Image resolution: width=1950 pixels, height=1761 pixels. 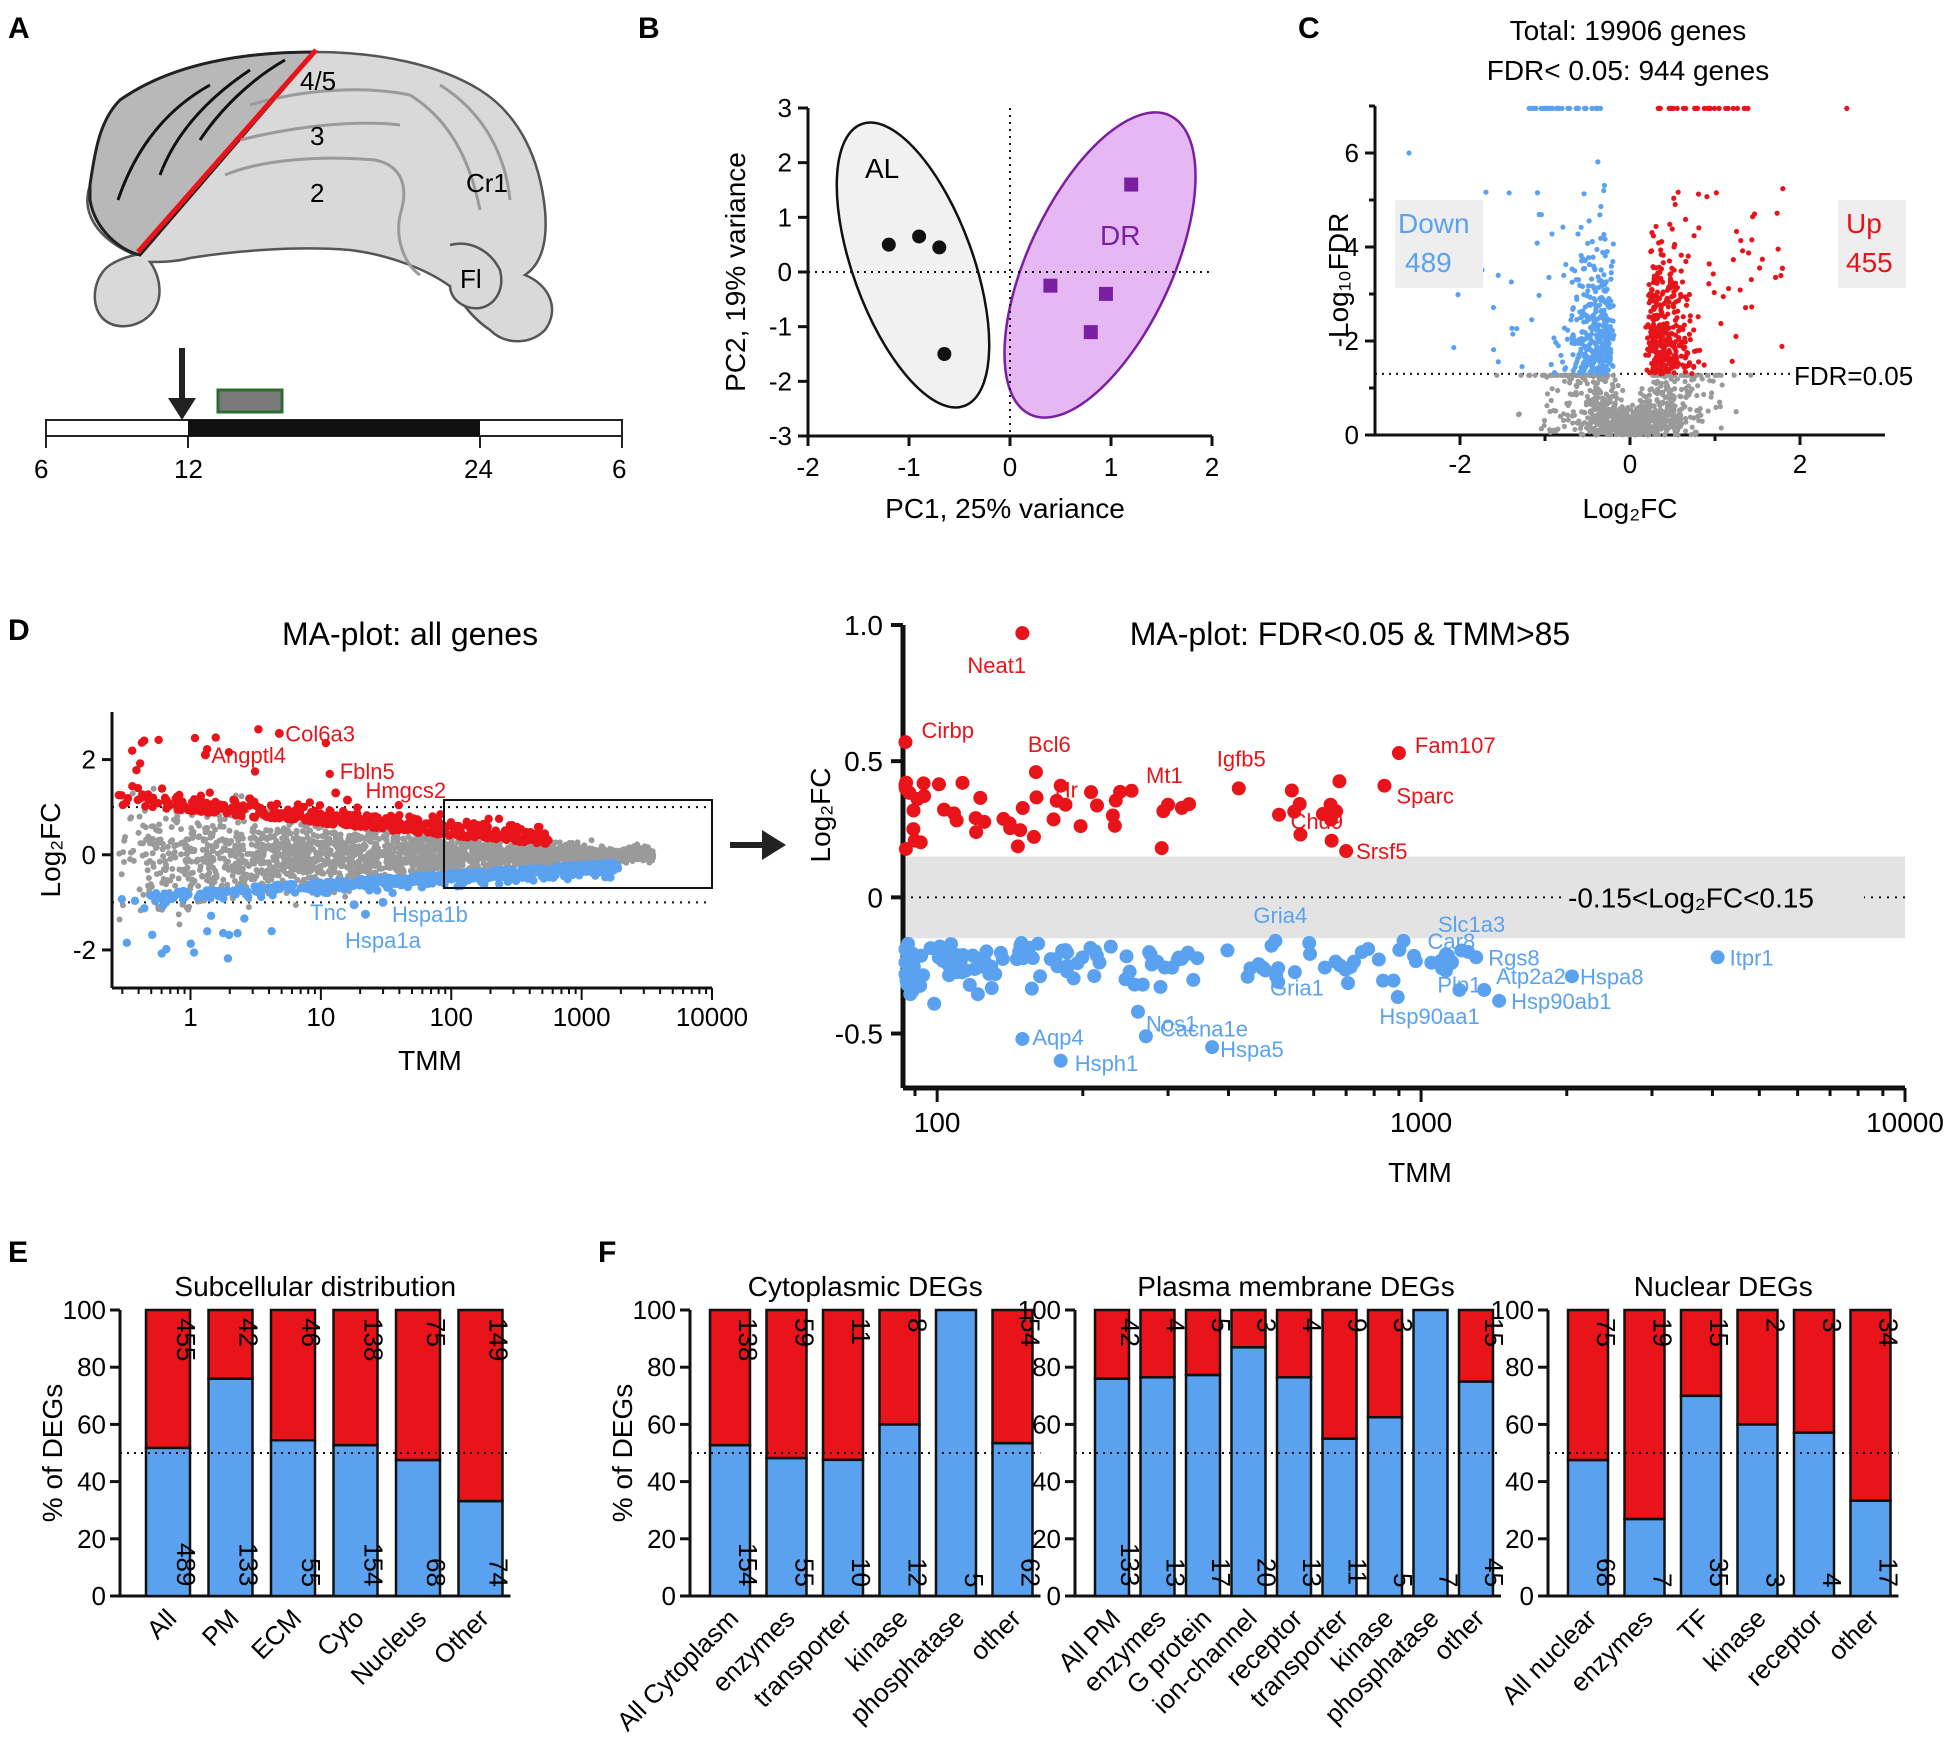 What do you see at coordinates (582, 1017) in the screenshot?
I see `x-tick-label: 1000` at bounding box center [582, 1017].